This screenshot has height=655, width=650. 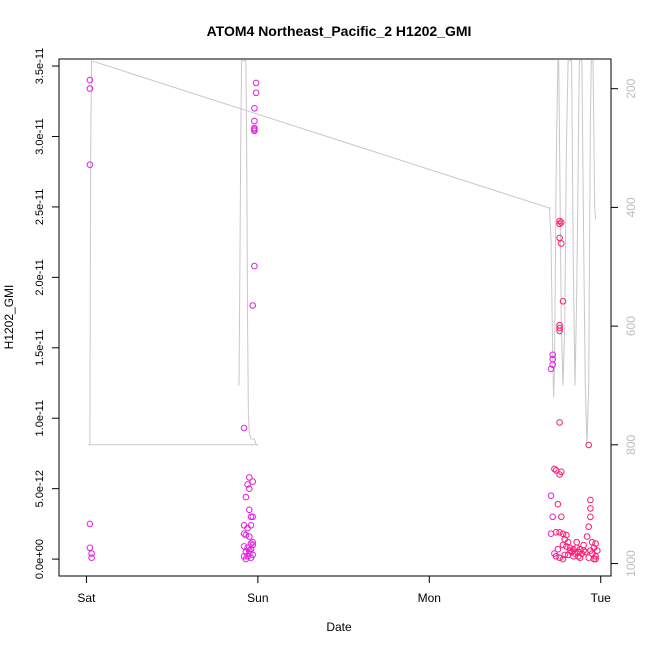 What do you see at coordinates (40, 488) in the screenshot?
I see `y-tick-label: 5.0e-12` at bounding box center [40, 488].